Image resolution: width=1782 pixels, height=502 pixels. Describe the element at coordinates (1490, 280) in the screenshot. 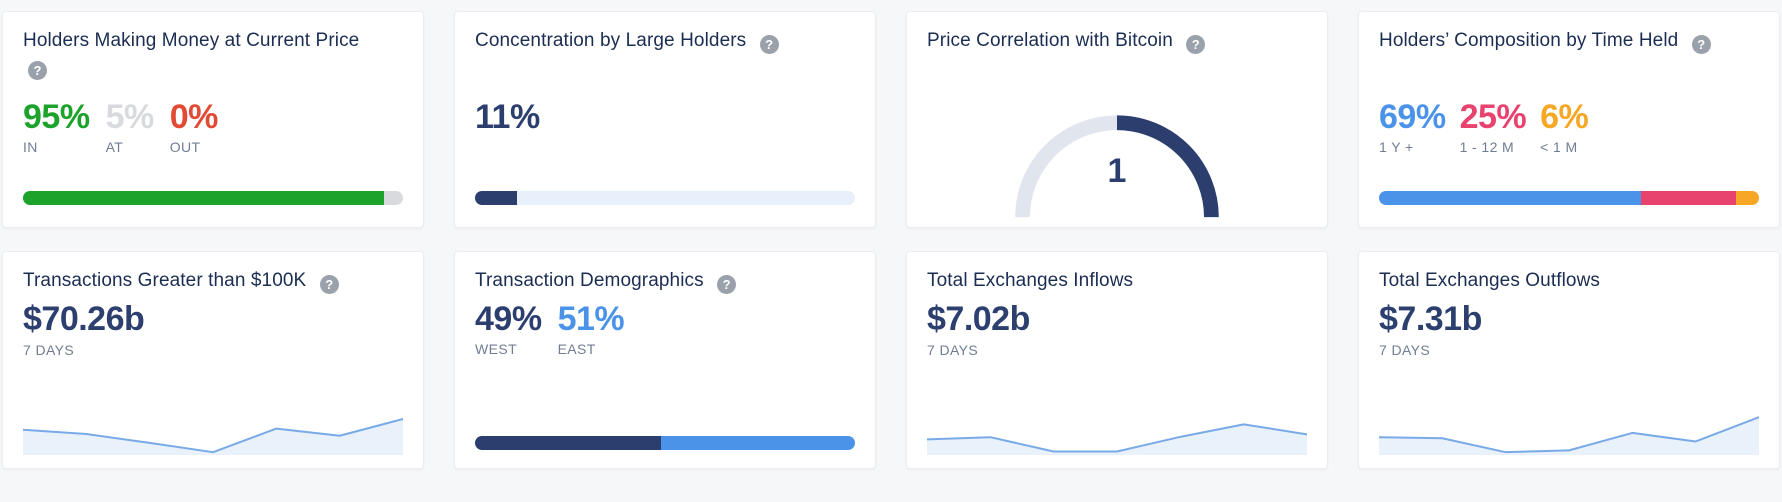

I see `card-title-text: Total Exchanges Outflows` at that location.